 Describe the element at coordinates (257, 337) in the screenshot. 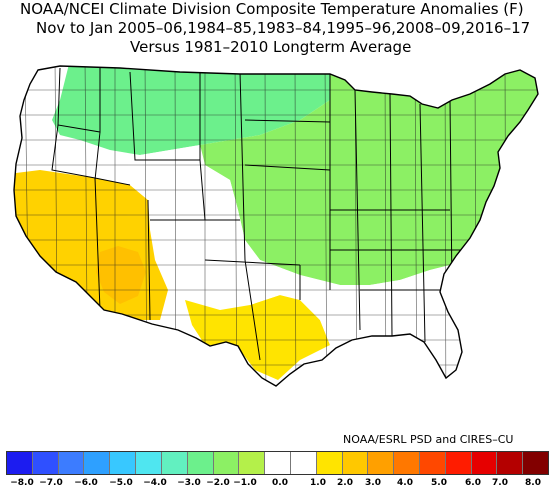

I see `zone-texas` at that location.